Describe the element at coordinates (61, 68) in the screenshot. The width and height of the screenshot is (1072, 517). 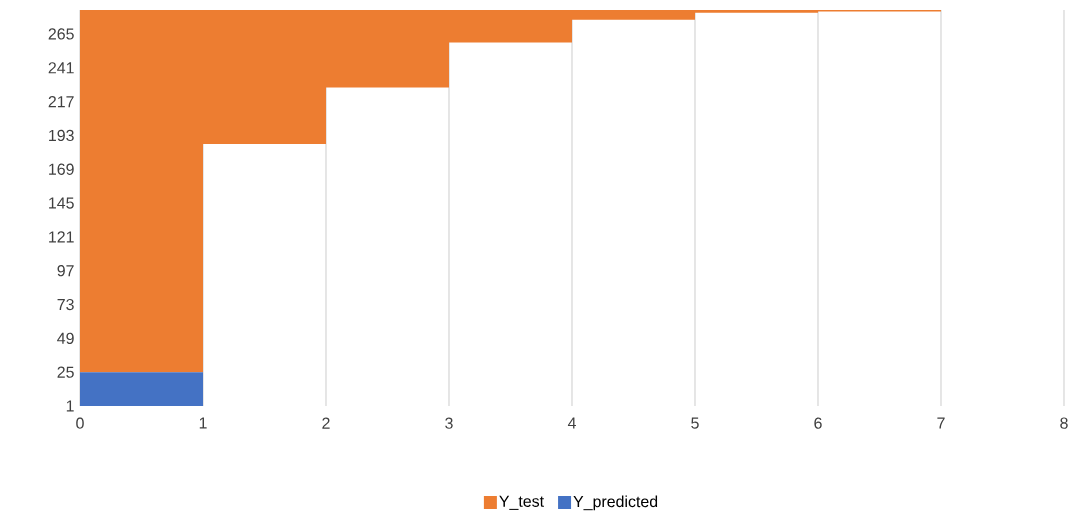
I see `y-tick-label: 241` at that location.